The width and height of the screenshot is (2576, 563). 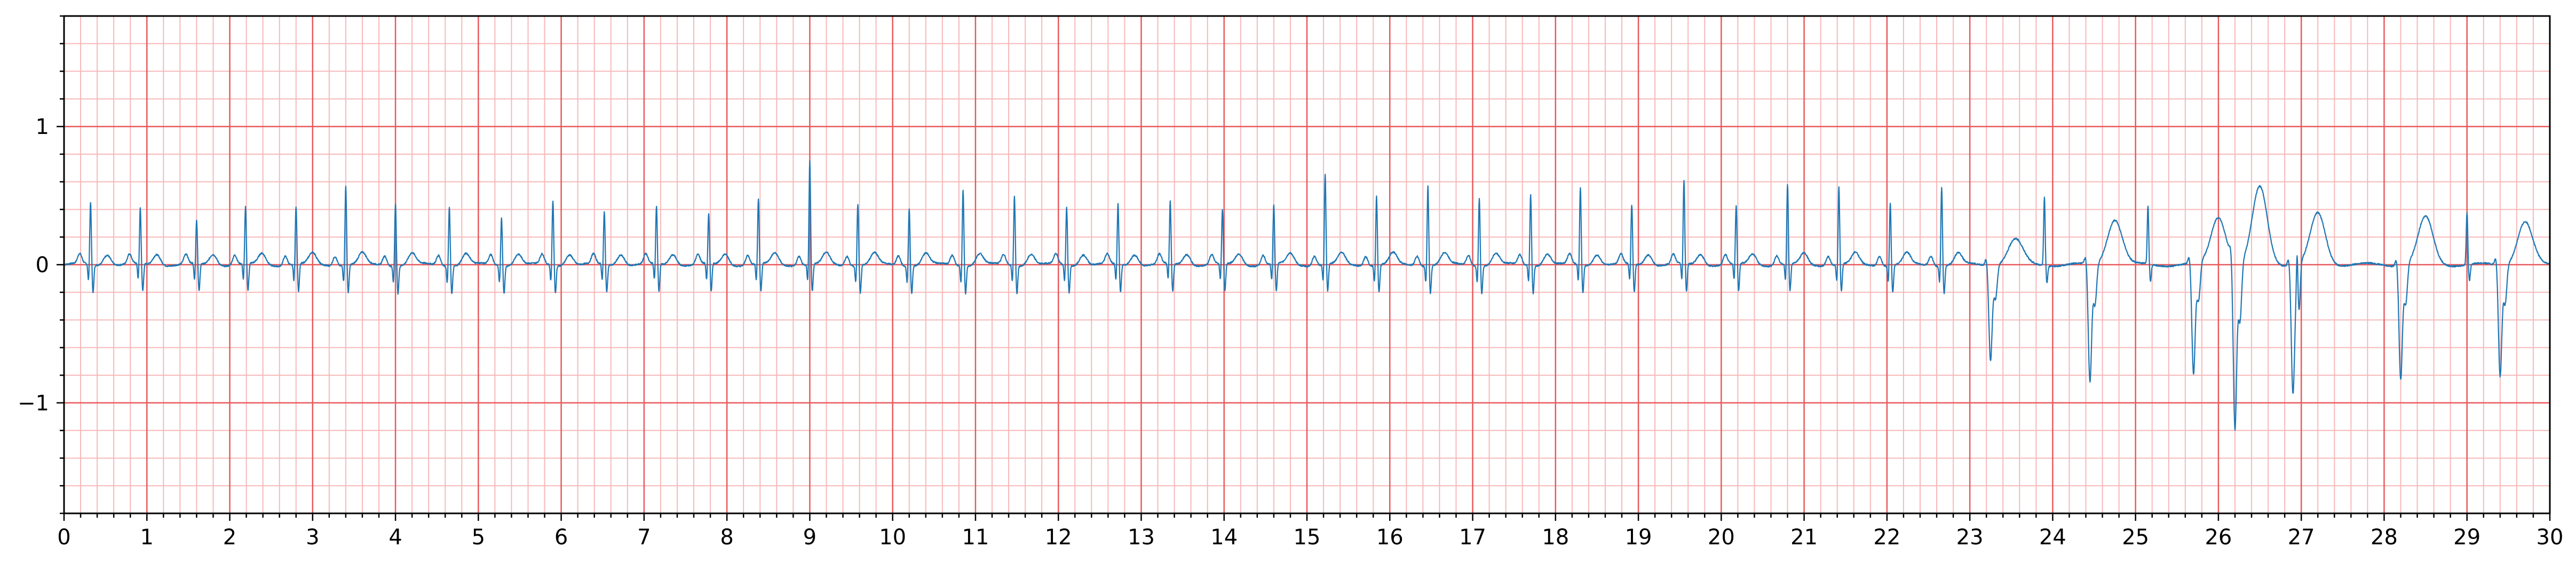 What do you see at coordinates (892, 537) in the screenshot?
I see `x-tick-label: 10` at bounding box center [892, 537].